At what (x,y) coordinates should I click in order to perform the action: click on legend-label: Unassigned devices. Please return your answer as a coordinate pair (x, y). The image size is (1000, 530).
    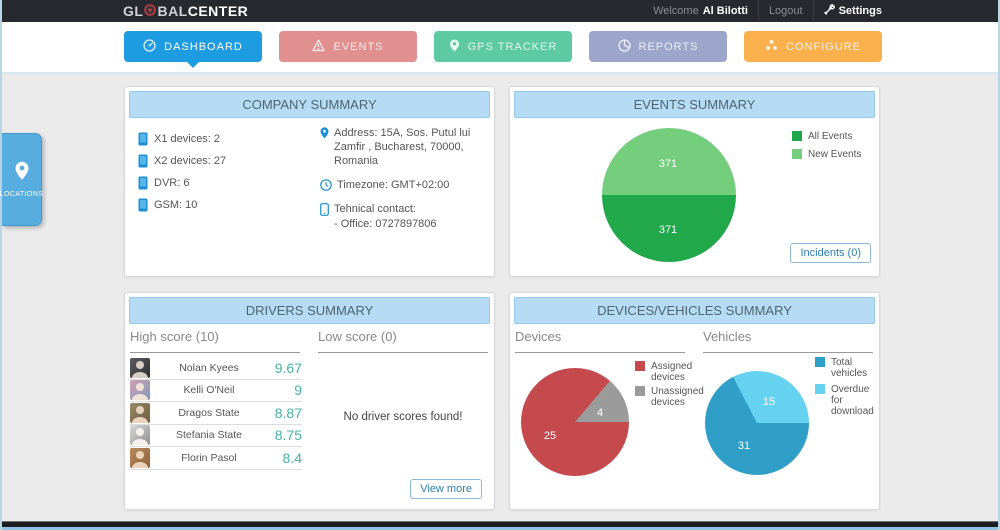
    Looking at the image, I should click on (677, 397).